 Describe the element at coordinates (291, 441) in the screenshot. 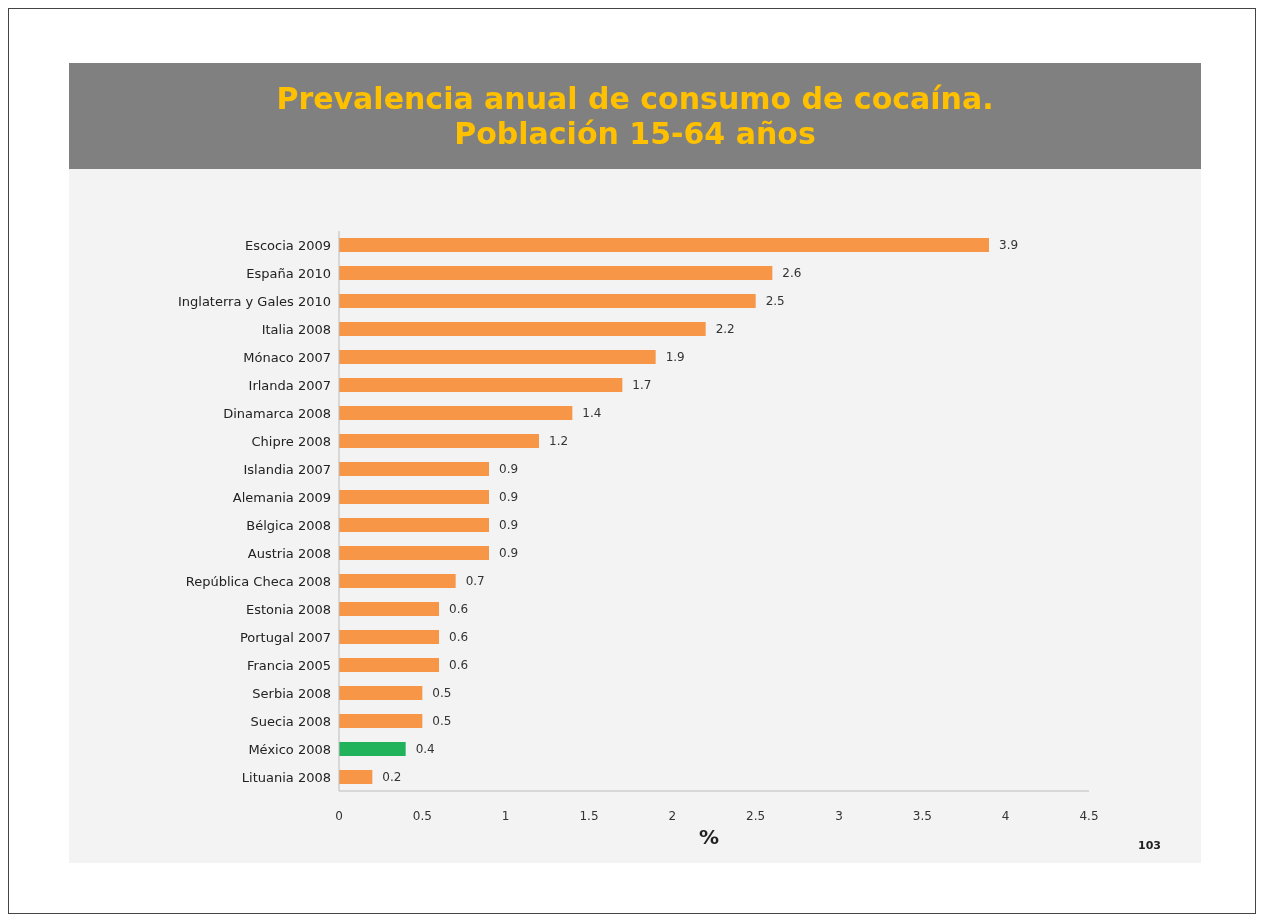

I see `y-tick-label: Chipre 2008` at that location.